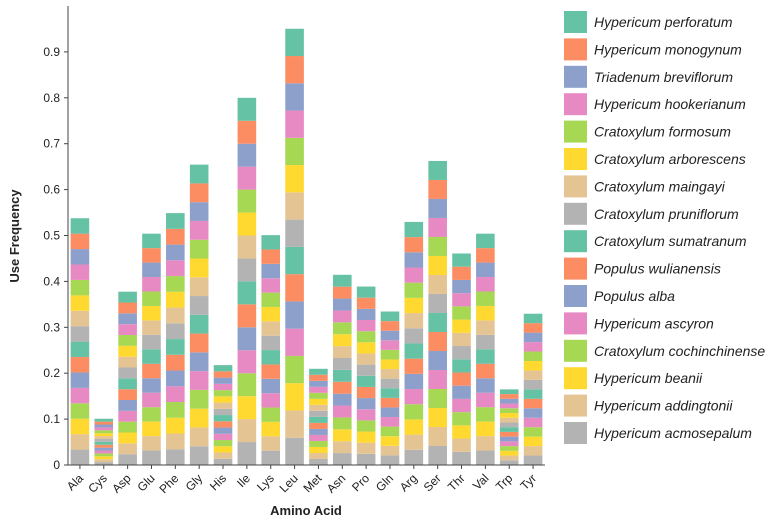 Image resolution: width=777 pixels, height=526 pixels. I want to click on x-tick-label: Ile, so click(243, 480).